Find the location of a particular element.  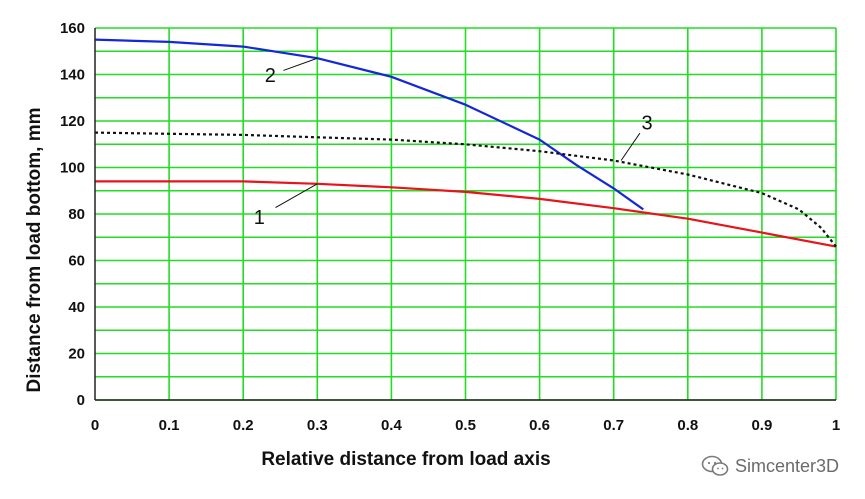

x-tick-label: 0.9 is located at coordinates (761, 425).